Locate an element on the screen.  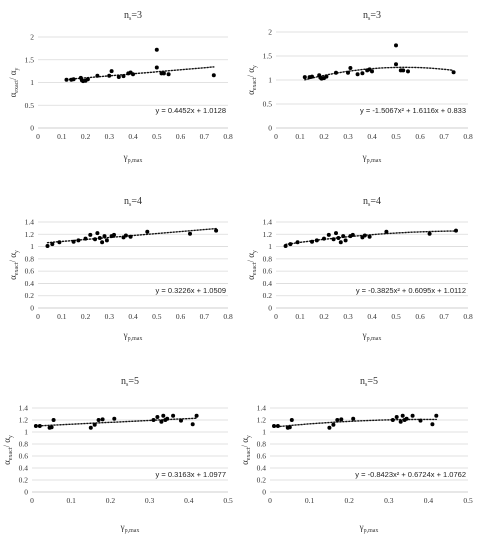
x-axis-label: γp,max is located at coordinates (369, 528).